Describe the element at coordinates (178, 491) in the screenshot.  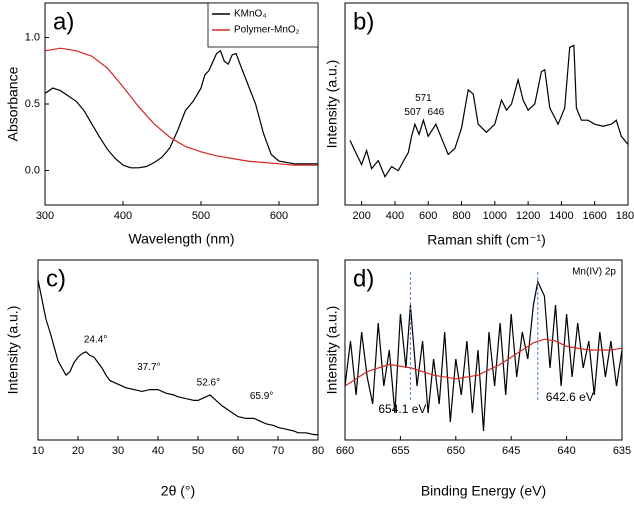
I see `x-axis-label: 2θ (°)` at that location.